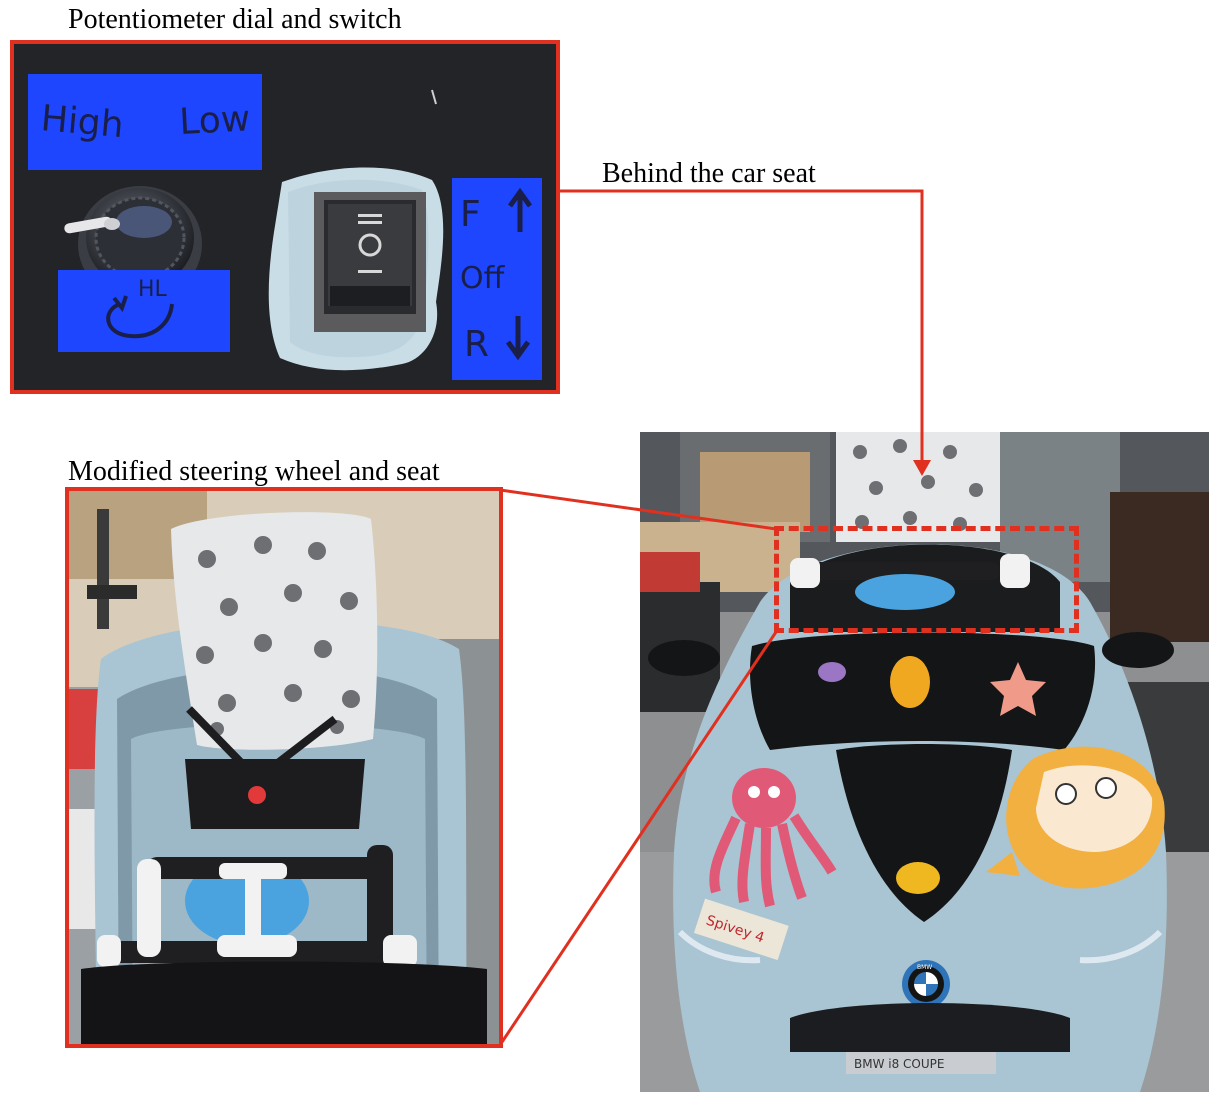 The image size is (1228, 1110). What do you see at coordinates (82, 122) in the screenshot?
I see `high-label: High` at bounding box center [82, 122].